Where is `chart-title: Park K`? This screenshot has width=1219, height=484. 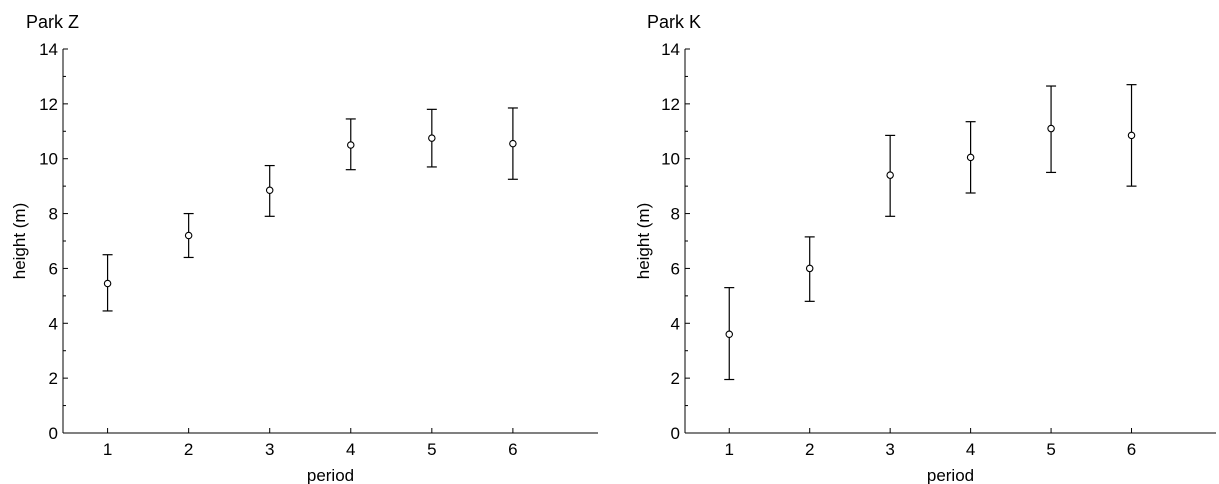 chart-title: Park K is located at coordinates (674, 22).